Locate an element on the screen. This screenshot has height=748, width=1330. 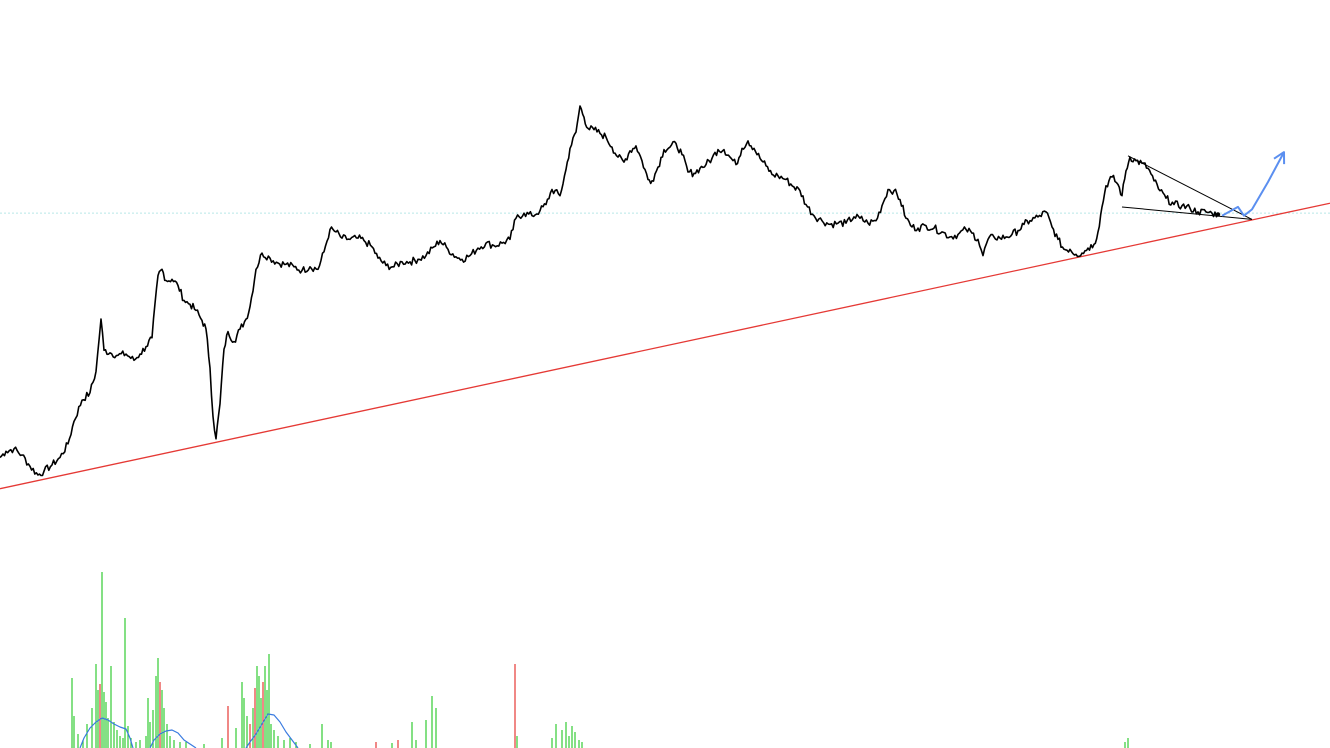
wedge-lower-line is located at coordinates (1187, 213).